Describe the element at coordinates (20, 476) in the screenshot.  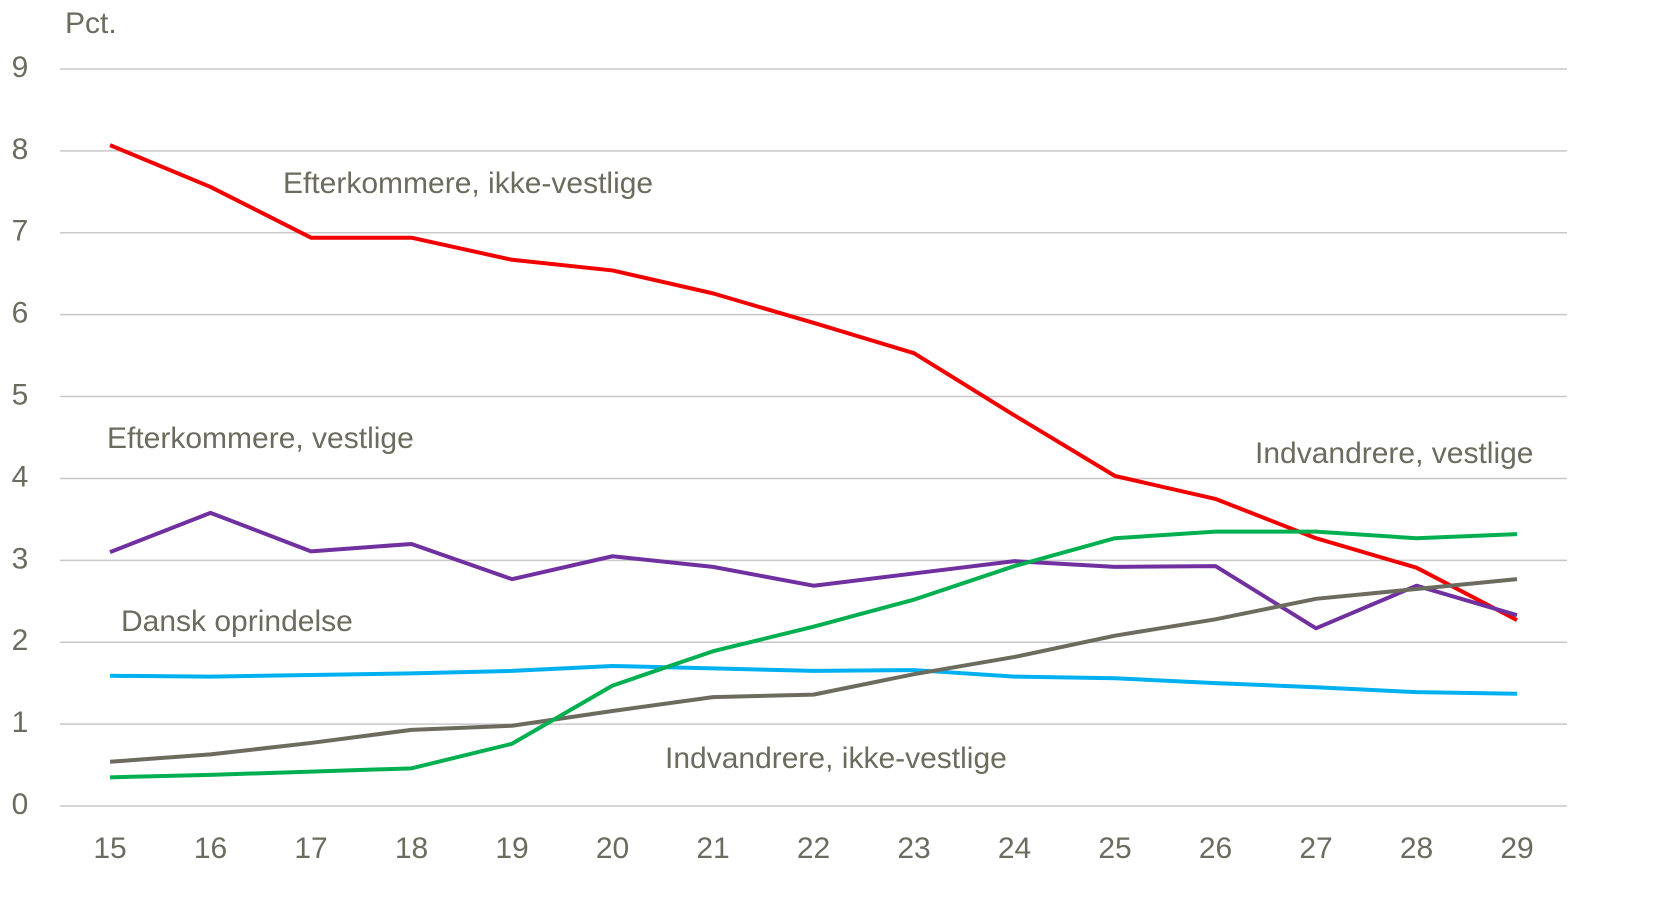
I see `y-tick-label: 4` at that location.